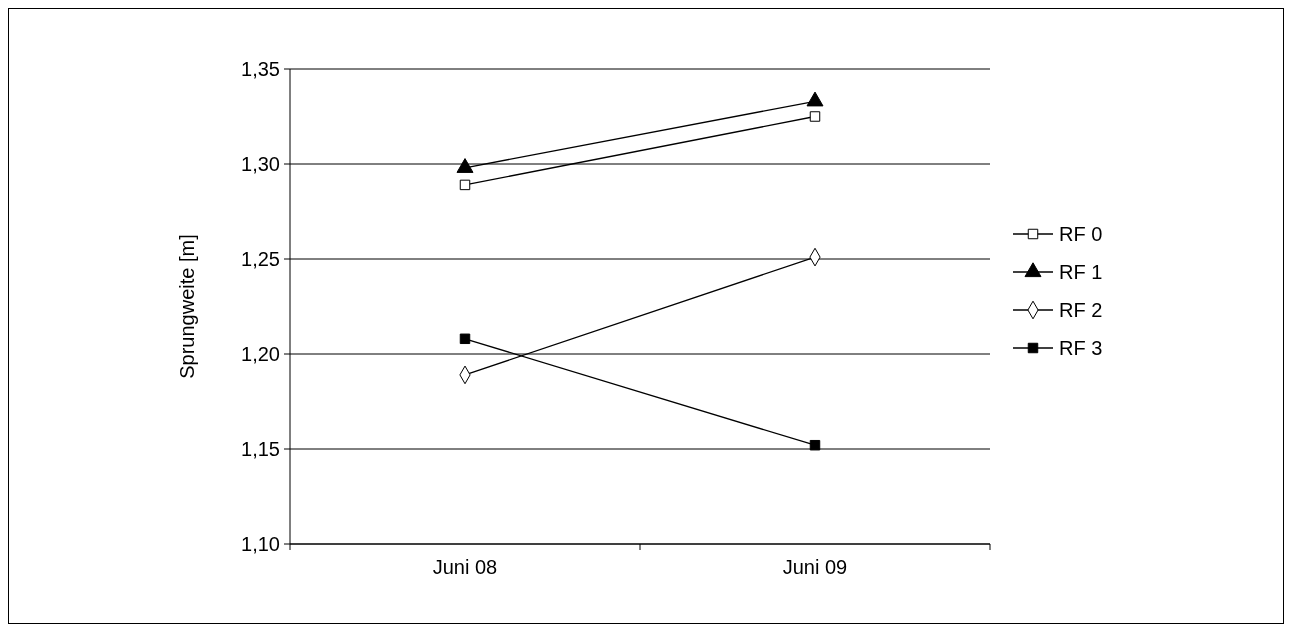 The width and height of the screenshot is (1292, 633). I want to click on legend-label: RF 1, so click(1081, 272).